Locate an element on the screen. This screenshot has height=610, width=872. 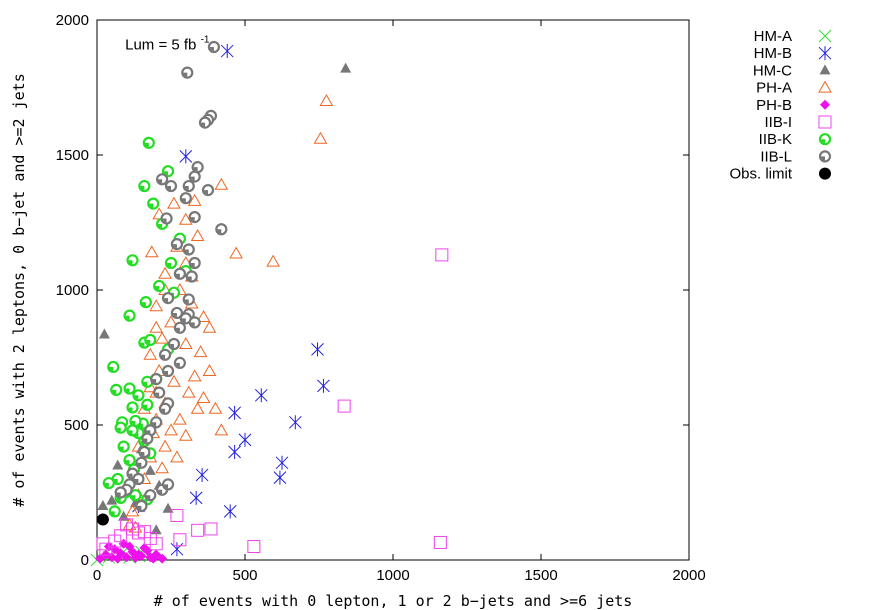
luminosity-annotation: Lum = 5 fb -1 is located at coordinates (167, 44).